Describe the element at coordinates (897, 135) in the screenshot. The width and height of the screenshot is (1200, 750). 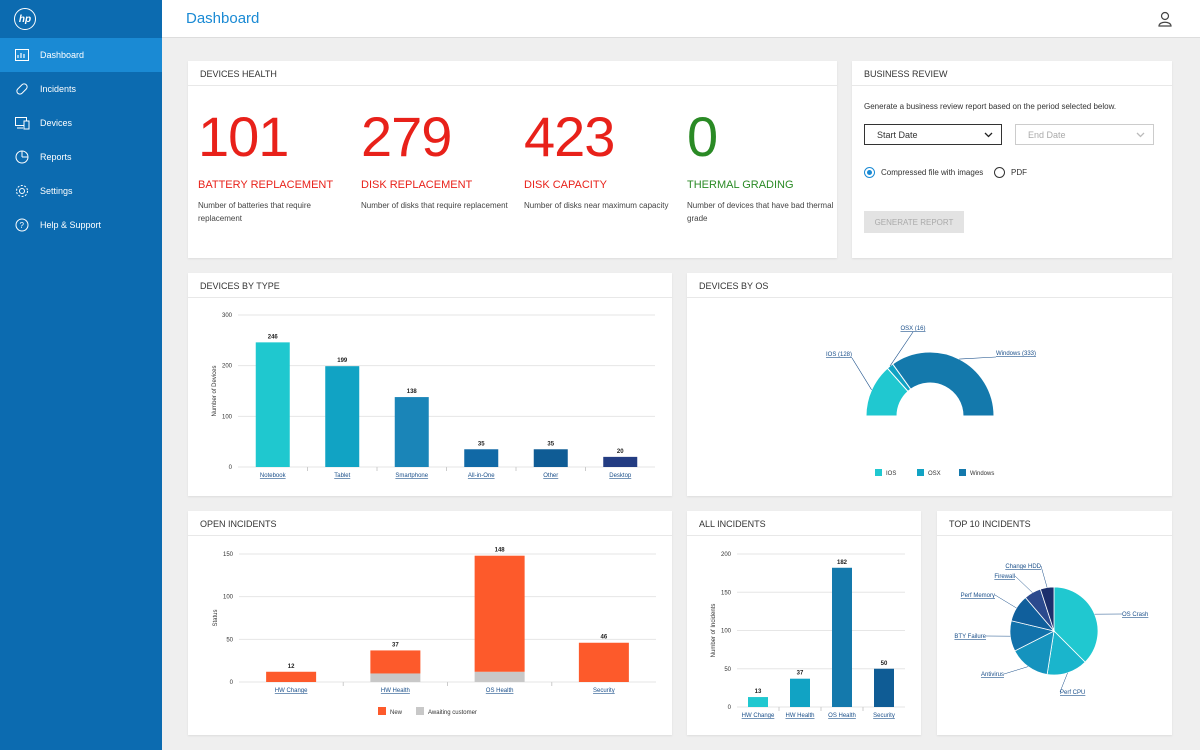
I see `start-date-value: Start Date` at that location.